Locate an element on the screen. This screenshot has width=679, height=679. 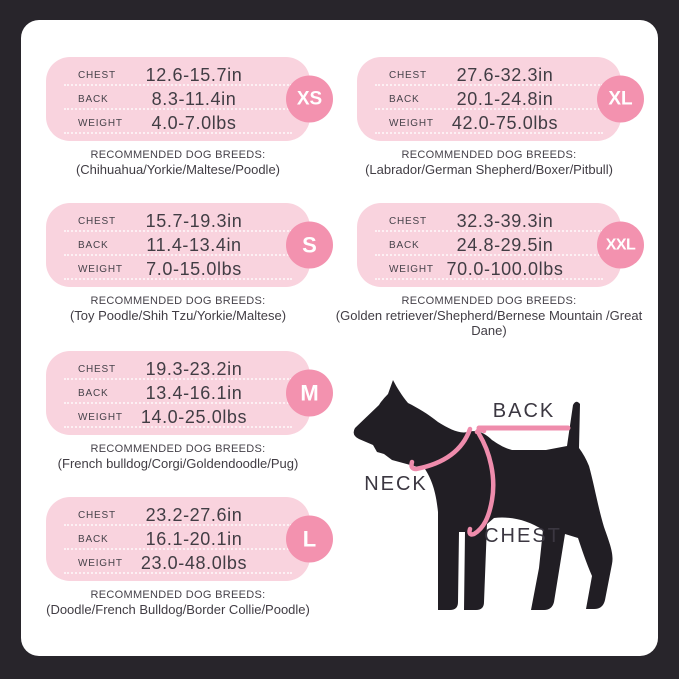
measurement-row-back: BACK 11.4-13.4in is located at coordinates (178, 245).